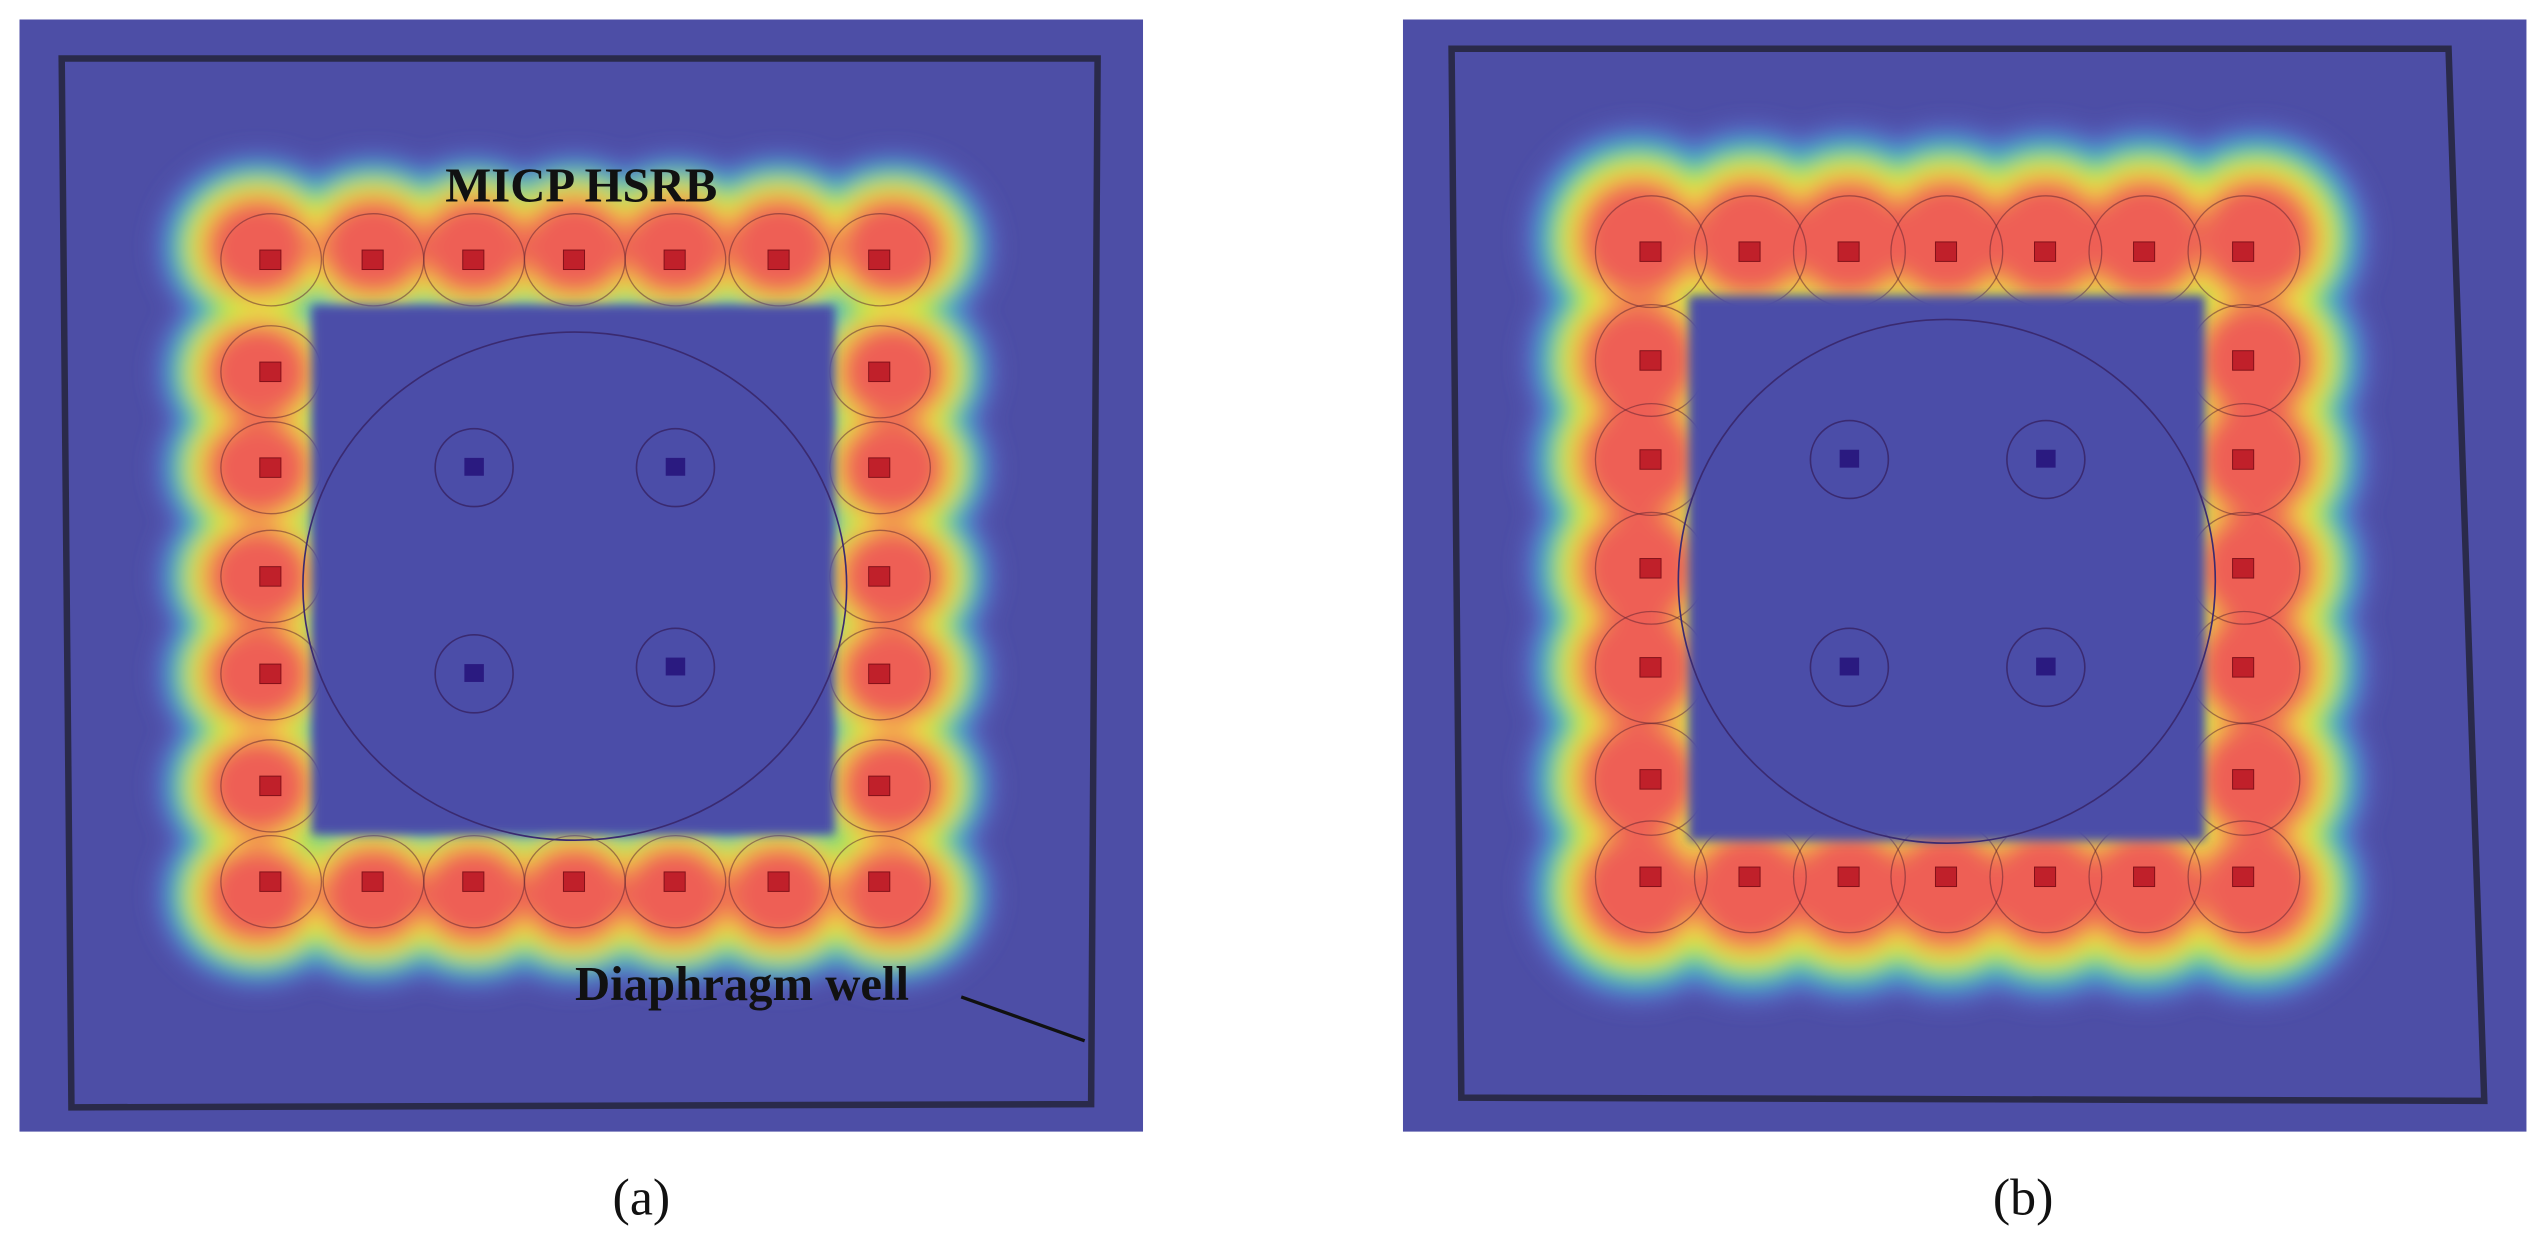 This screenshot has height=1238, width=2546. What do you see at coordinates (2023, 1198) in the screenshot?
I see `panel-label: (b)` at bounding box center [2023, 1198].